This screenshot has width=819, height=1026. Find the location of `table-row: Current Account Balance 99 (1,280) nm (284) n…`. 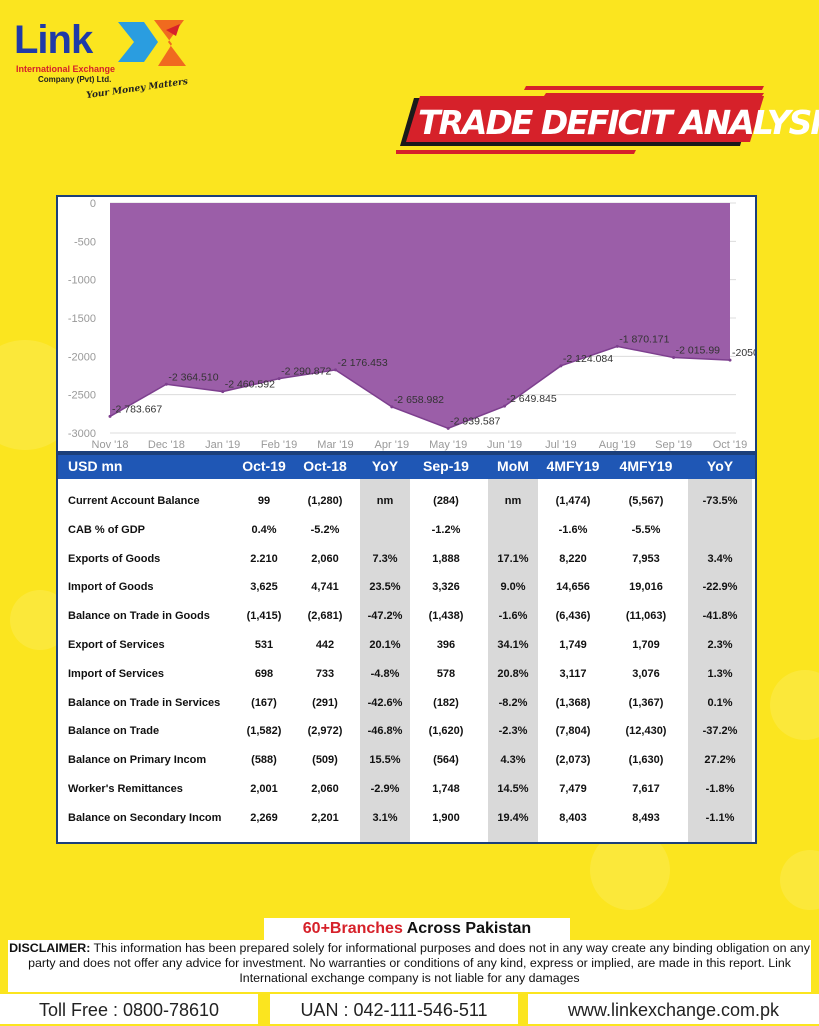

table-row: Current Account Balance 99 (1,280) nm (284) n… is located at coordinates (406, 501).